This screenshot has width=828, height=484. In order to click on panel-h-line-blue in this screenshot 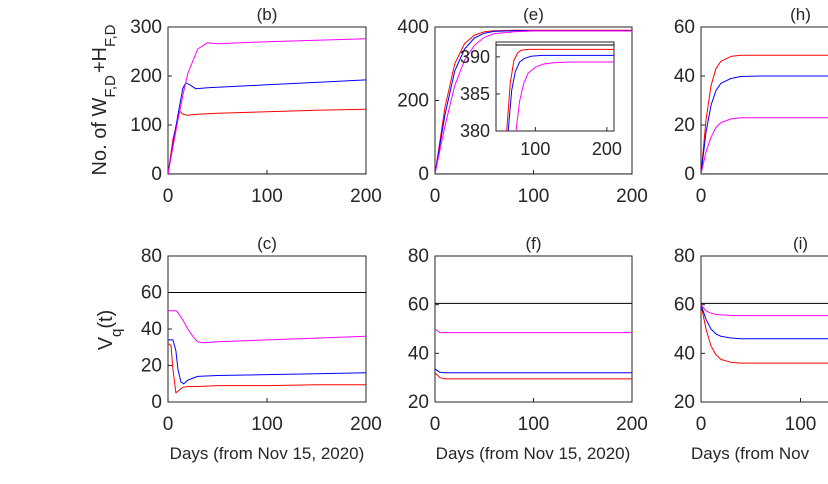, I will do `click(764, 124)`.